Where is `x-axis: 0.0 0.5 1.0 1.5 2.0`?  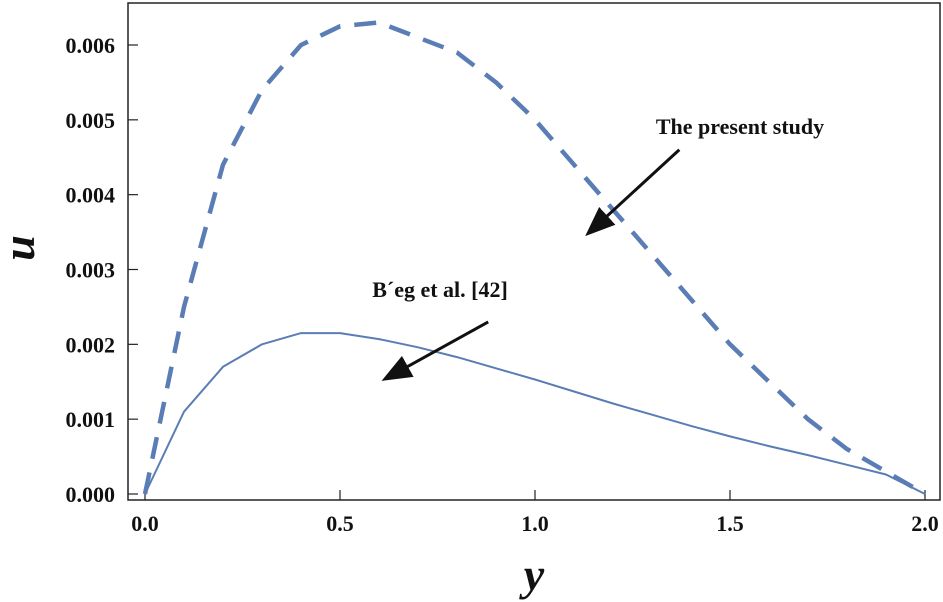 x-axis: 0.0 0.5 1.0 1.5 2.0 is located at coordinates (535, 513).